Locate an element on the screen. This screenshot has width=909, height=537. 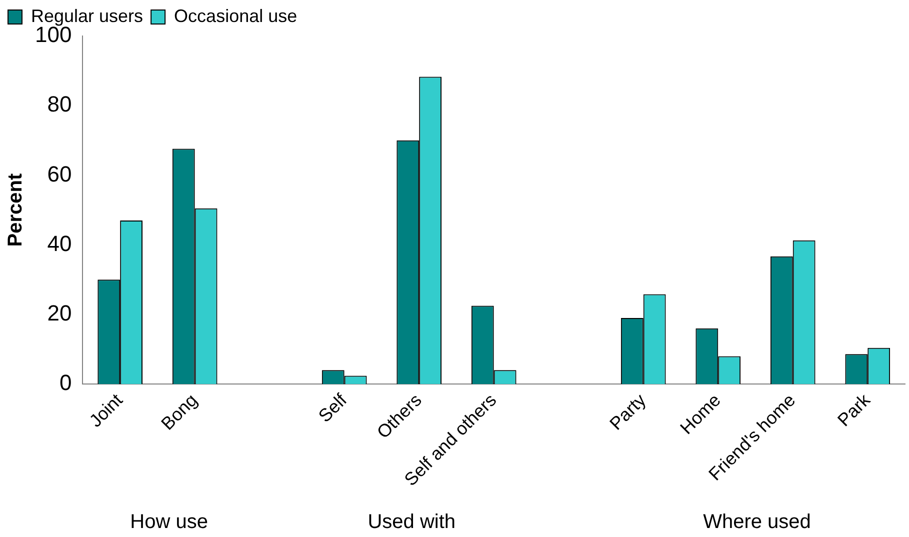
y-tick-label: 60 is located at coordinates (59, 173).